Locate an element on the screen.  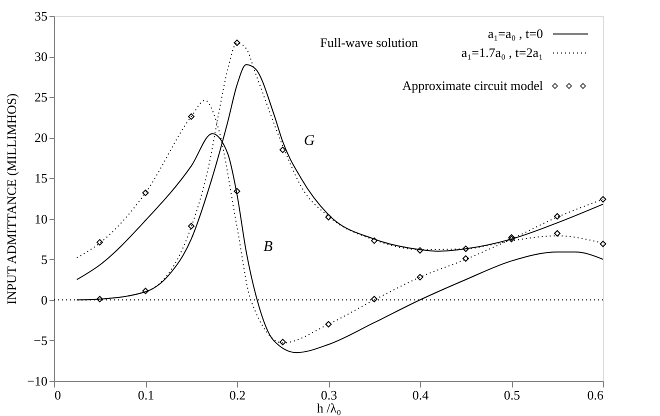
legend-title: Full-wave solution is located at coordinates (369, 42).